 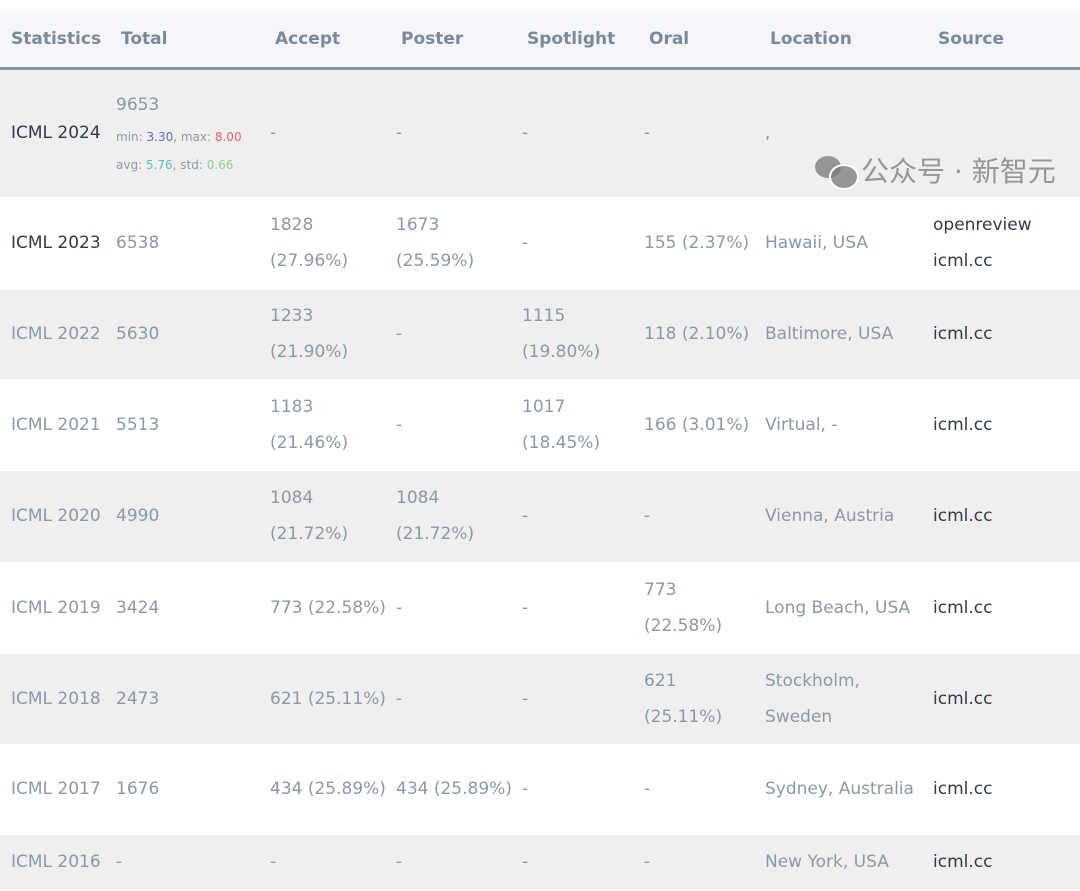 What do you see at coordinates (698, 607) in the screenshot?
I see `cell-oral: 773 (22.58%)` at bounding box center [698, 607].